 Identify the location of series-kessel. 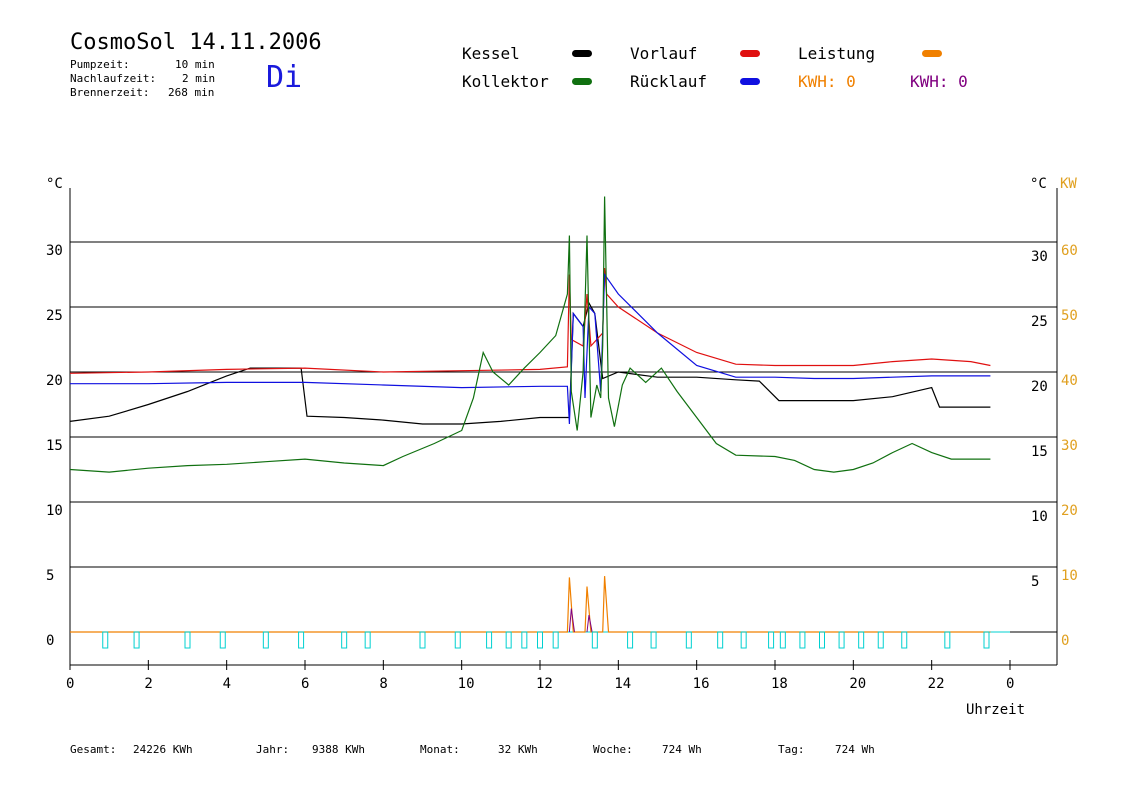
(530, 363).